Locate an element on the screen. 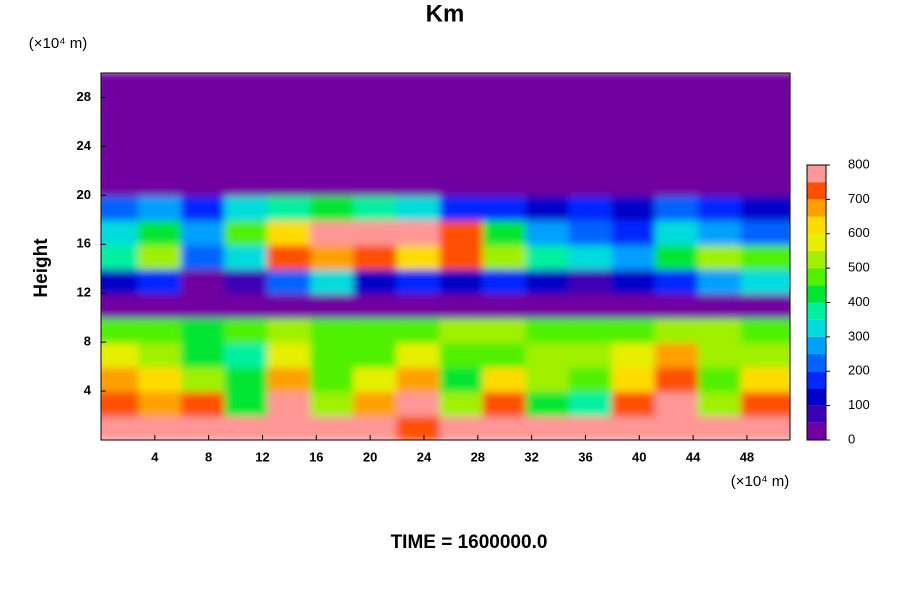  y-tick-label: 16 is located at coordinates (84, 243).